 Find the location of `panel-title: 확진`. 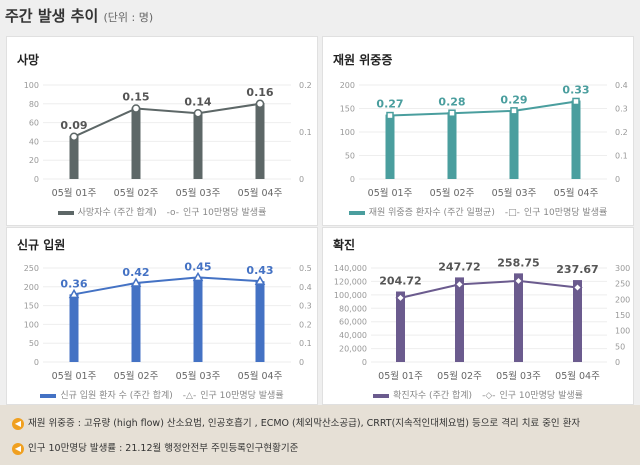

panel-title: 확진 is located at coordinates (344, 245).